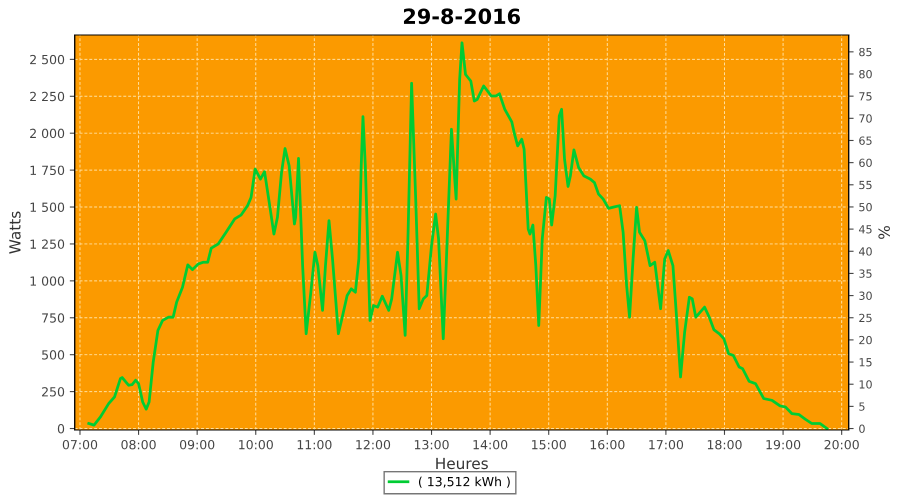  What do you see at coordinates (138, 445) in the screenshot?
I see `x-tick-label: 08:00` at bounding box center [138, 445].